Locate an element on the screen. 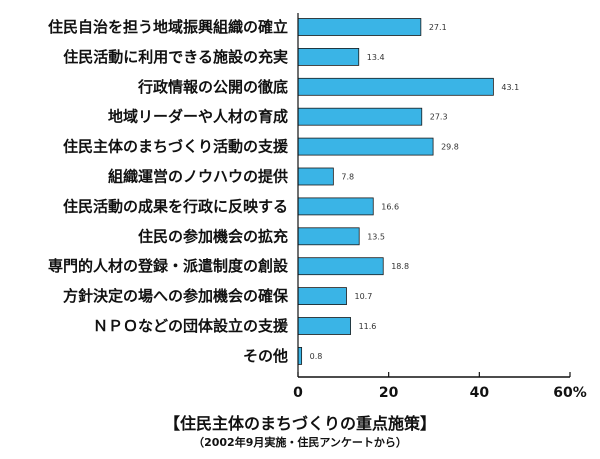 The height and width of the screenshot is (459, 600). value-label: 13.5 is located at coordinates (376, 236).